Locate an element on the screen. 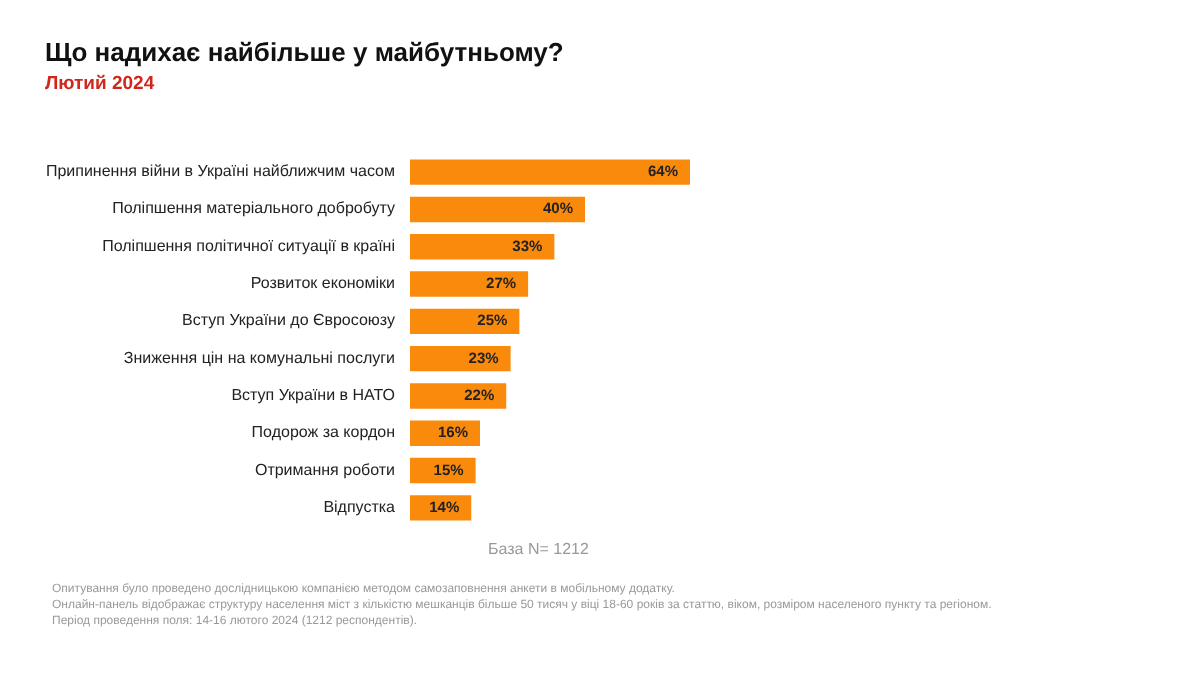 This screenshot has width=1200, height=674. y-tick-label: Відпустка is located at coordinates (360, 506).